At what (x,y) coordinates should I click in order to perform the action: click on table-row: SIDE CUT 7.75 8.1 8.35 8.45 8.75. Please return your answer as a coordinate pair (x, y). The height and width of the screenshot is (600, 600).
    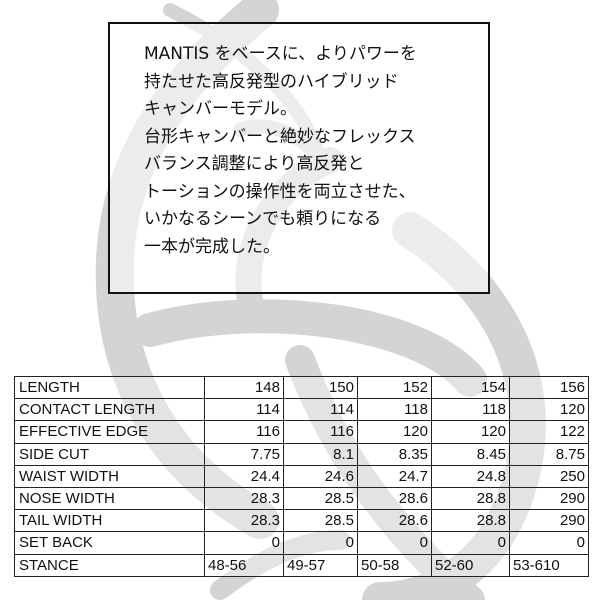
    Looking at the image, I should click on (301, 454).